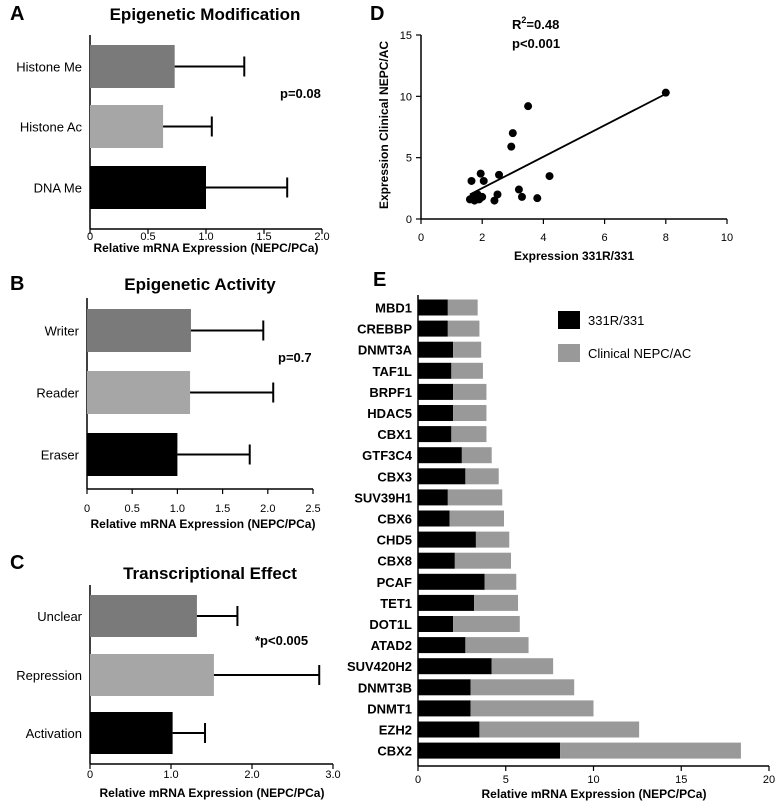  I want to click on gene-label: HDAC5, so click(389, 413).